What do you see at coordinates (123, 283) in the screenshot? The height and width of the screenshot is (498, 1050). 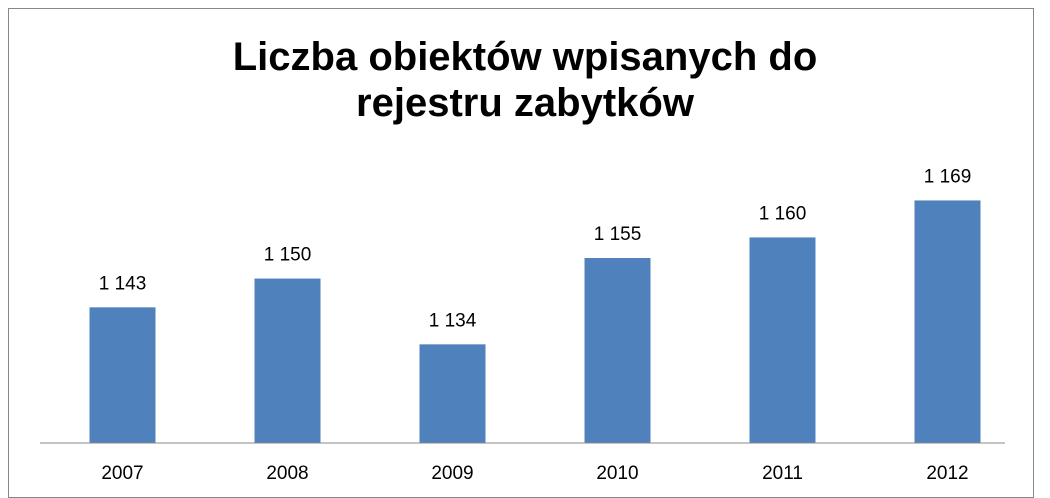 I see `value-label: 1 143` at bounding box center [123, 283].